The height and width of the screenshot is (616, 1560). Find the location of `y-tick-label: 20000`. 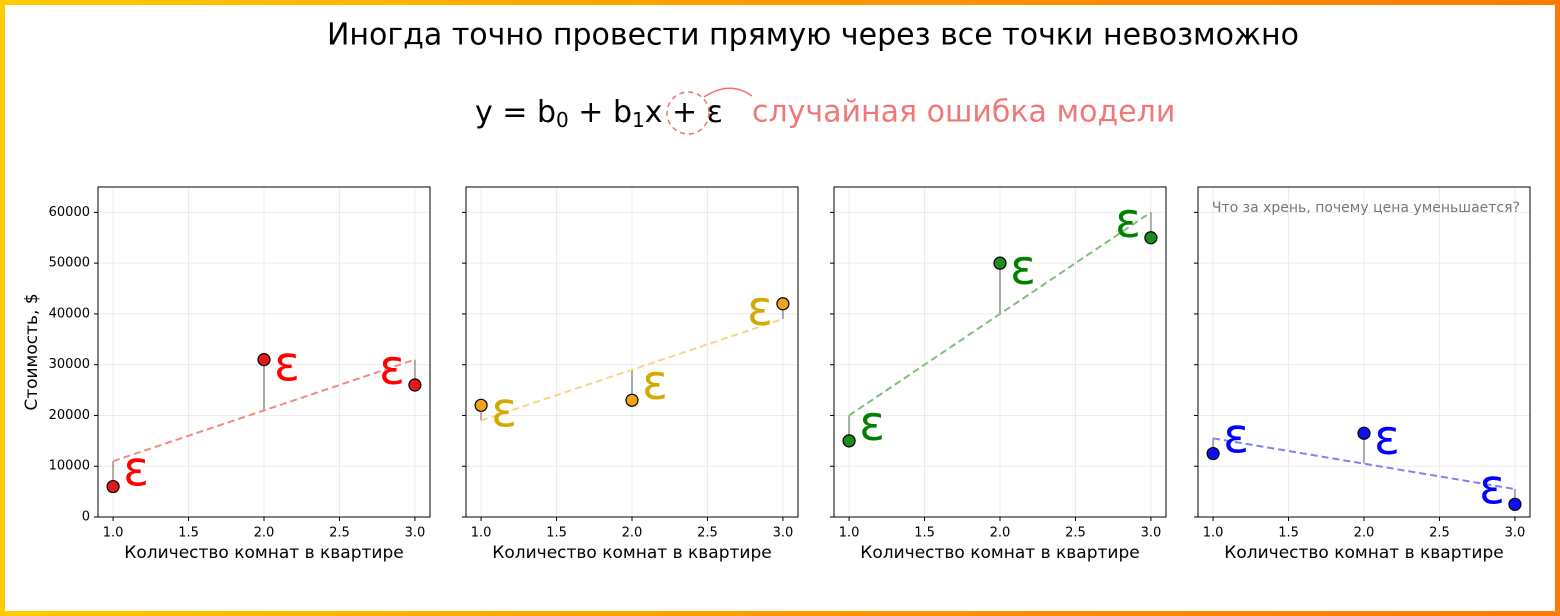

y-tick-label: 20000 is located at coordinates (69, 415).